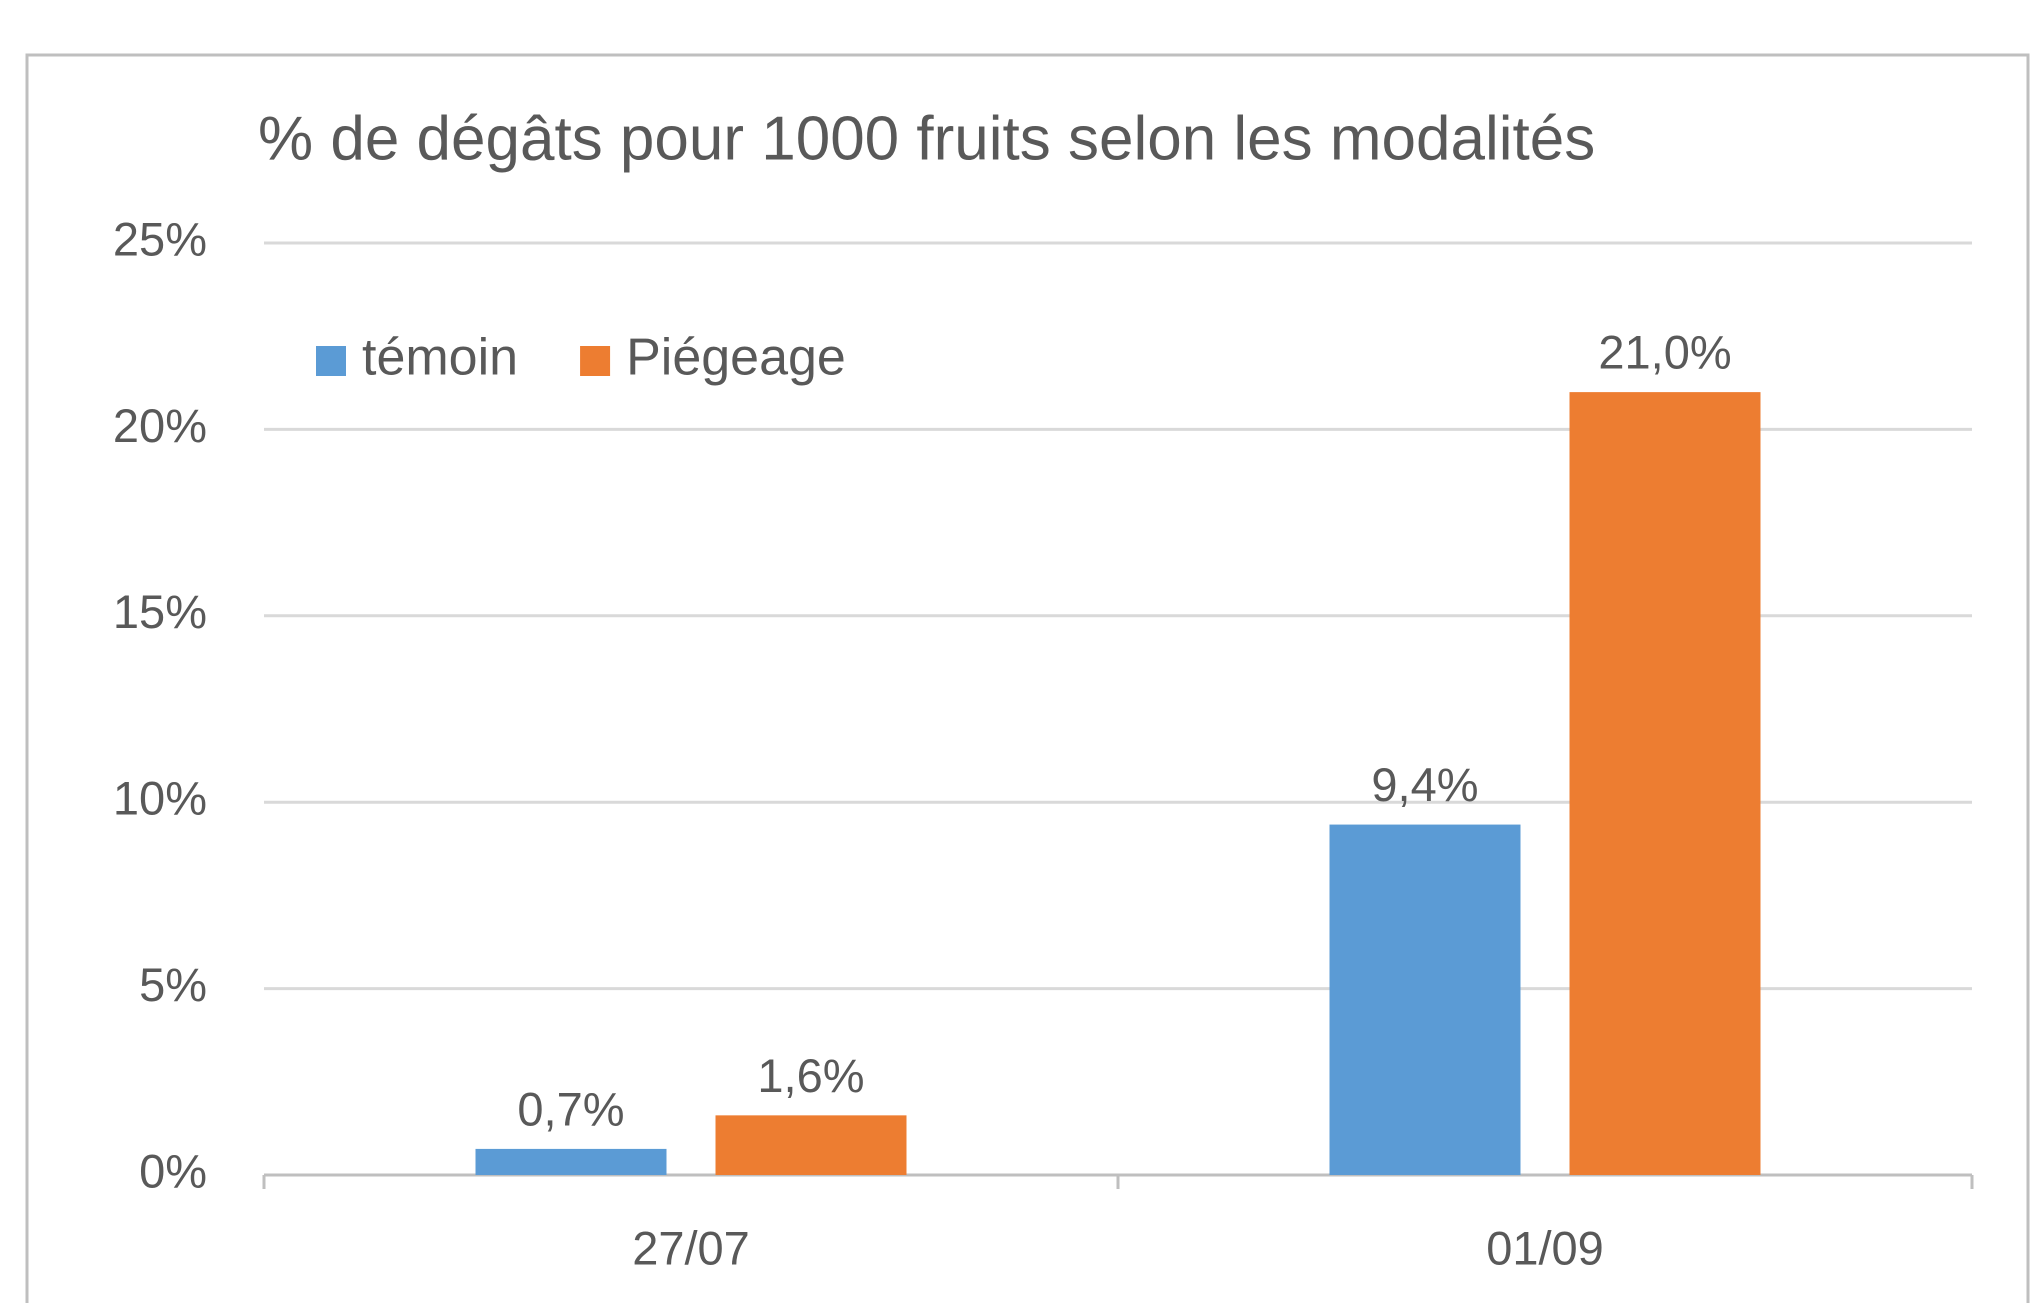 This screenshot has width=2036, height=1303. Describe the element at coordinates (173, 1170) in the screenshot. I see `y-tick-label: 0%` at that location.